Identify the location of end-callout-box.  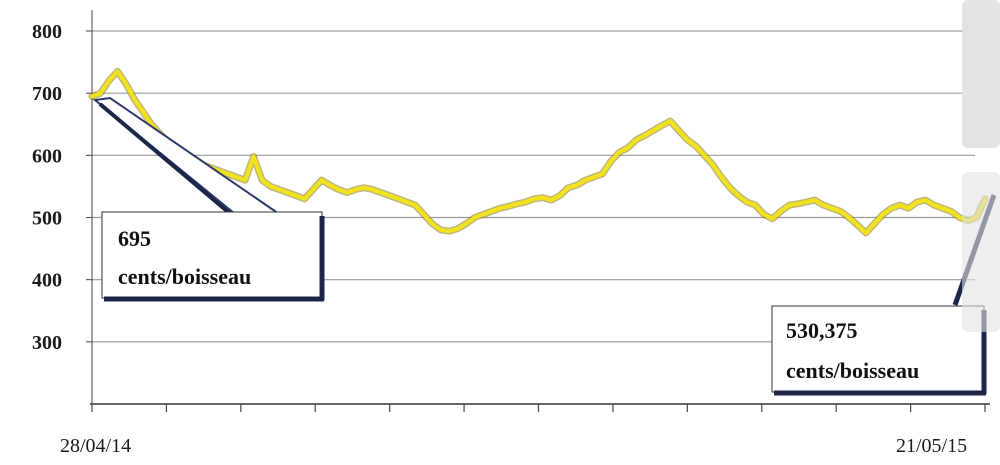
(878, 349).